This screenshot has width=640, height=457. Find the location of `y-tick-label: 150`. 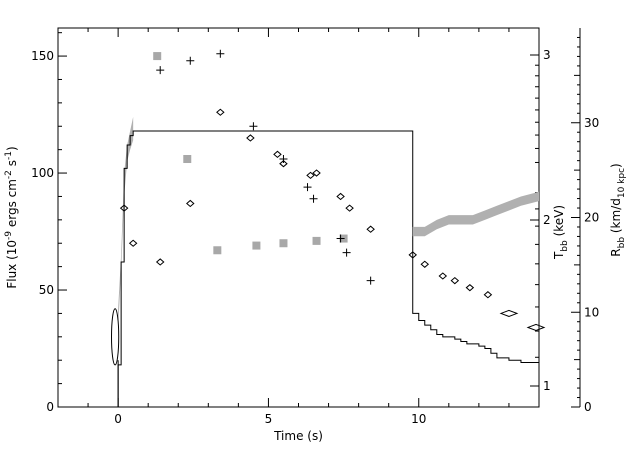

y-tick-label: 150 is located at coordinates (42, 56).